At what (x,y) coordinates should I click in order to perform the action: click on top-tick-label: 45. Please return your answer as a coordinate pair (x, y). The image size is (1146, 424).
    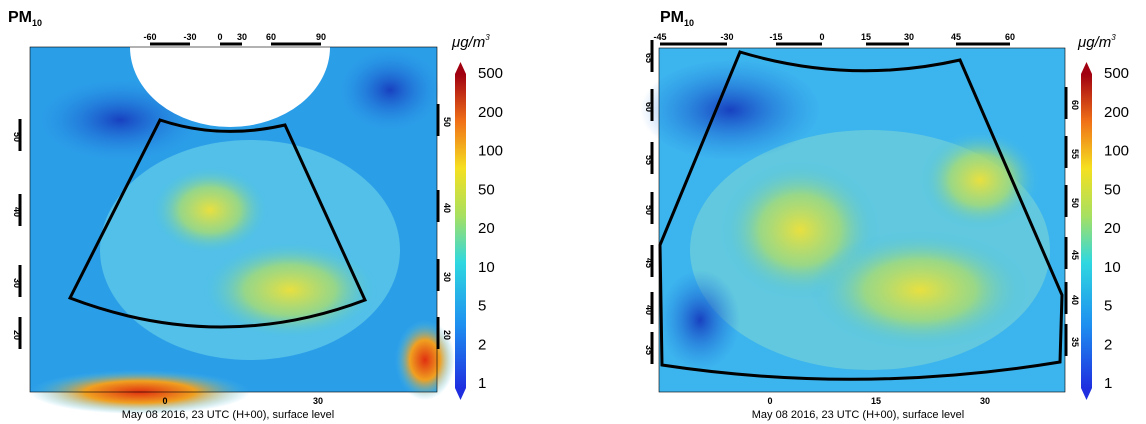
    Looking at the image, I should click on (956, 37).